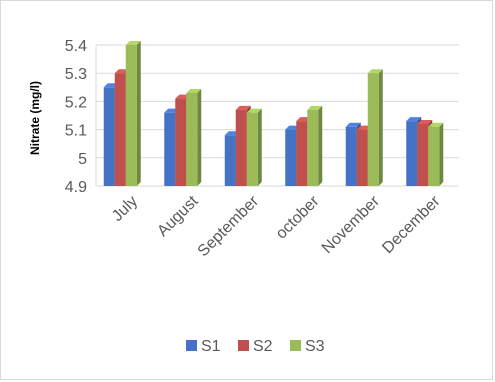  I want to click on bar-S3-September, so click(254, 147).